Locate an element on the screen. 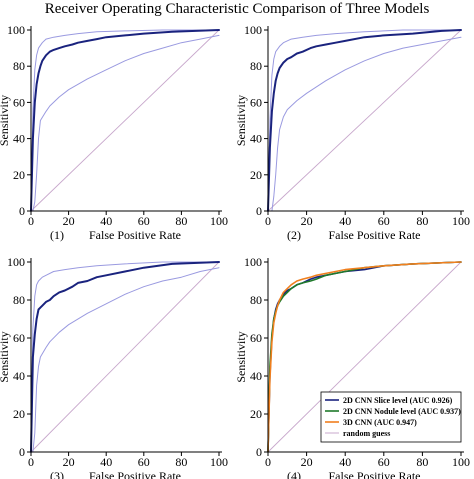 Image resolution: width=474 pixels, height=479 pixels. panel-1-y-tick-label: 20 is located at coordinates (19, 175).